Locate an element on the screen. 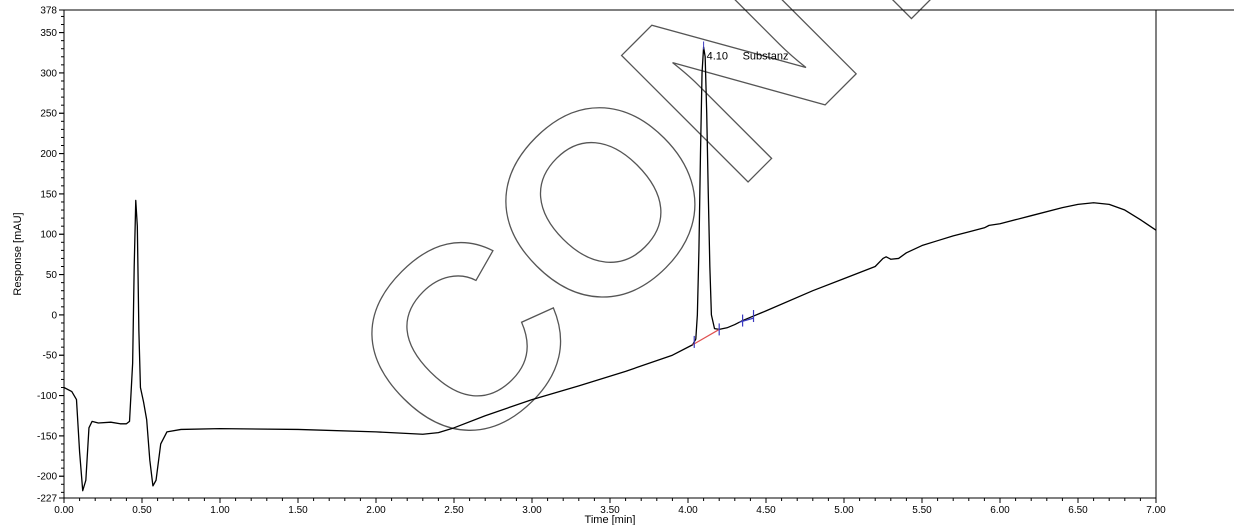 The image size is (1234, 530). y-tick-label: 378 is located at coordinates (48, 11).